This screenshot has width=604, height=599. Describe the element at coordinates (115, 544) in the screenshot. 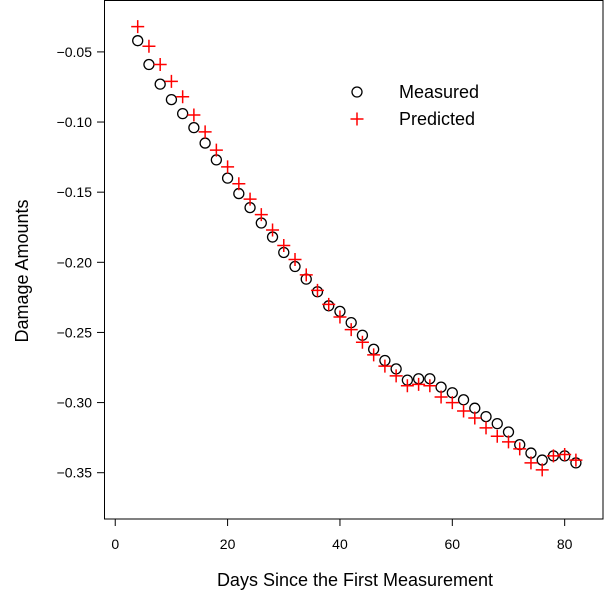

I see `x-tick-label: 0` at that location.